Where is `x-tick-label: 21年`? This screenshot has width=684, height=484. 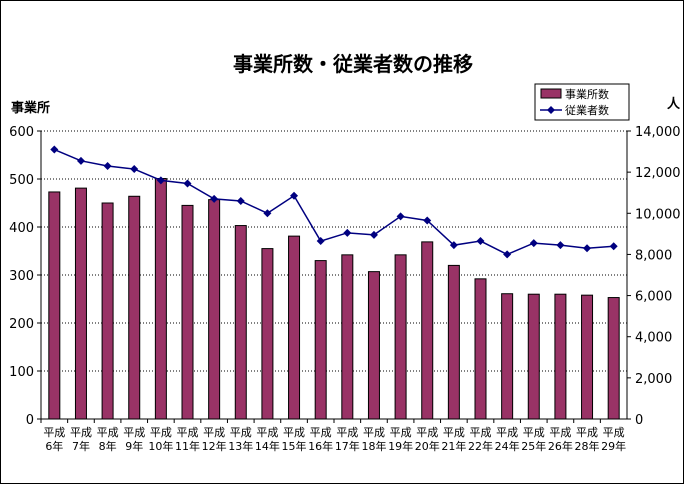 x-tick-label: 21年 is located at coordinates (453, 446).